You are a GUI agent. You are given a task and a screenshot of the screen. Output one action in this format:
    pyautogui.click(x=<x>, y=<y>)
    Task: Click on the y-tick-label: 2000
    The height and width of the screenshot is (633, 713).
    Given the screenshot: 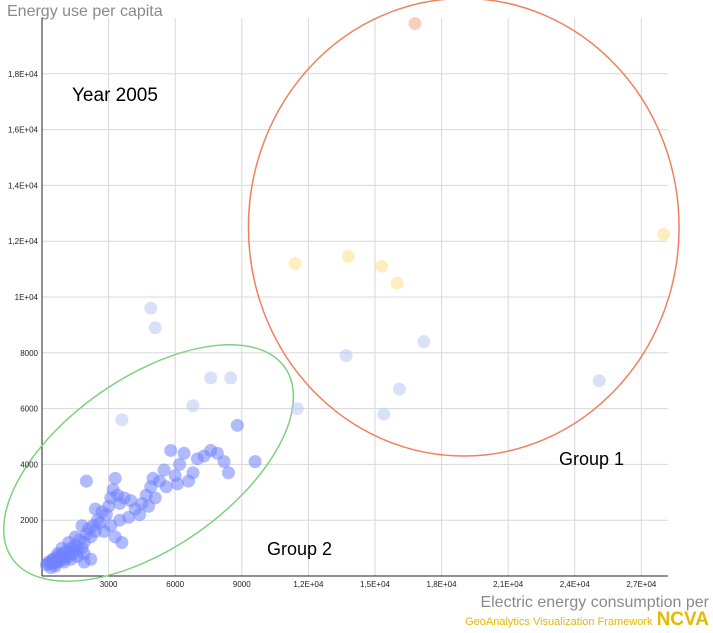 What is the action you would take?
    pyautogui.click(x=29, y=520)
    